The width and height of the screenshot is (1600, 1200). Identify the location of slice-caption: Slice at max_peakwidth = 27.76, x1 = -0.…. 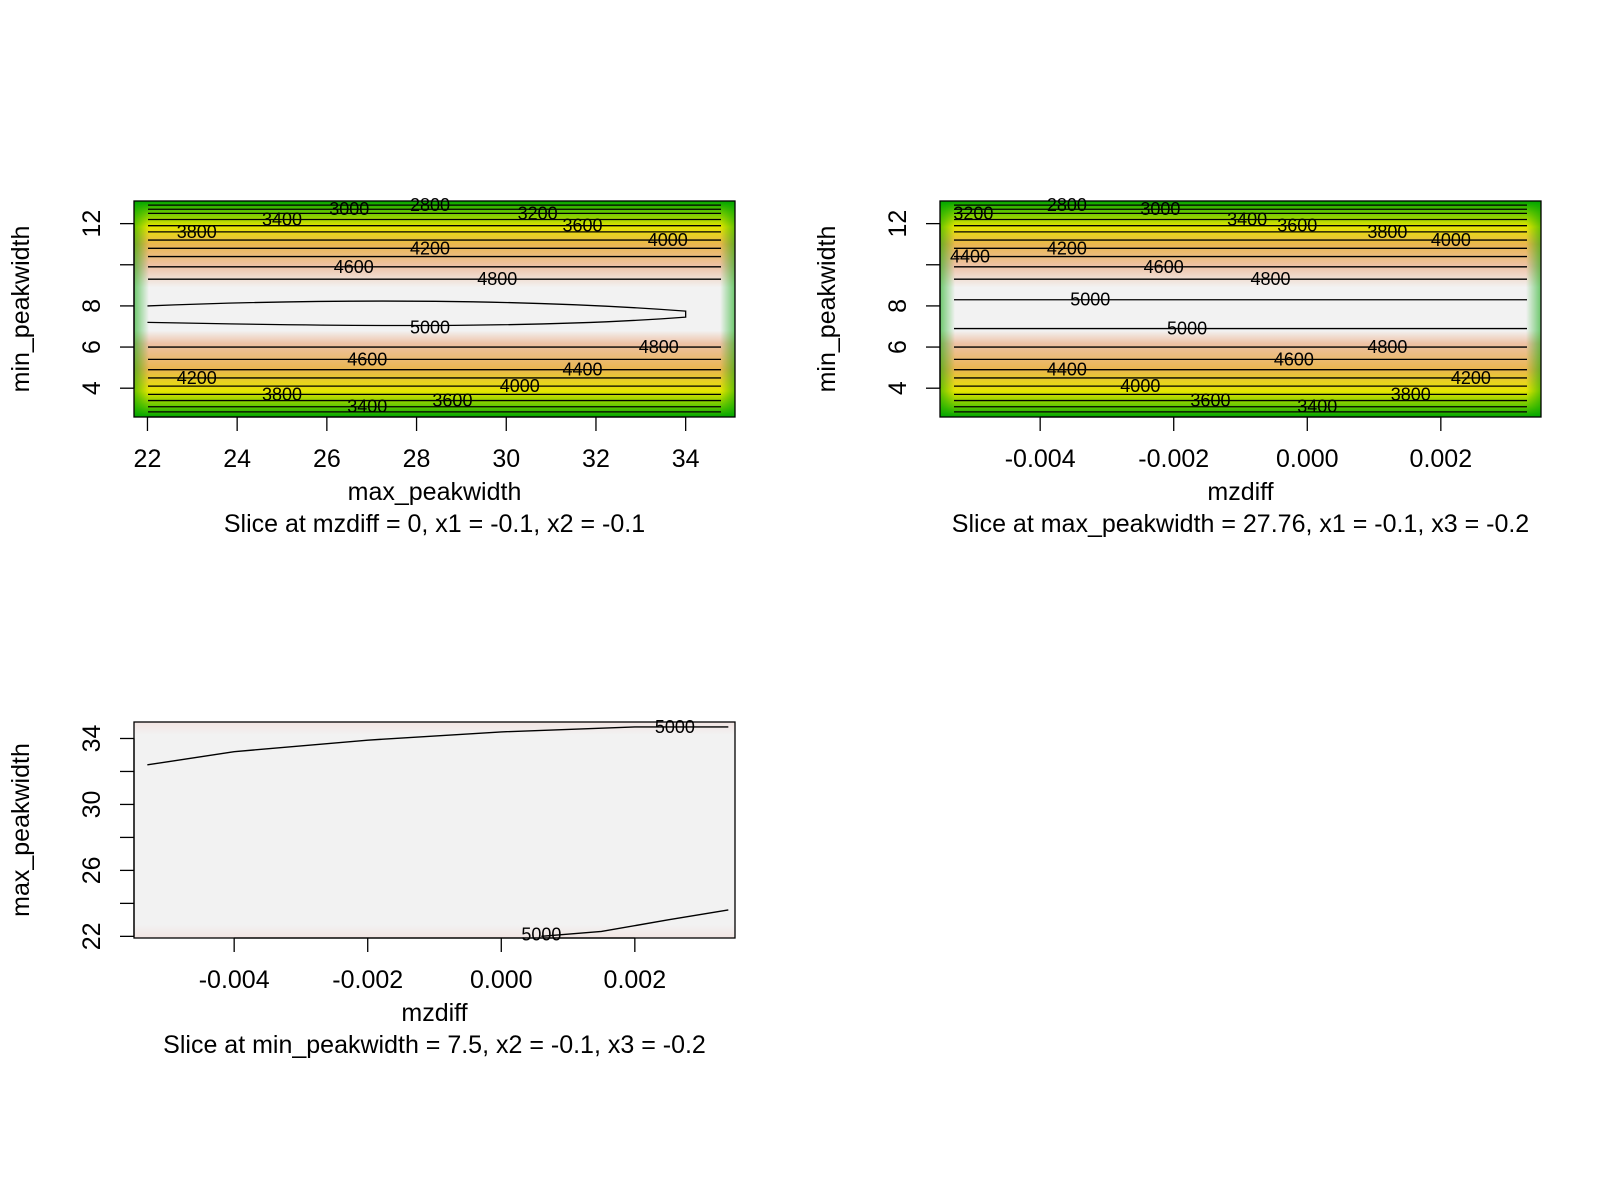
(1240, 524).